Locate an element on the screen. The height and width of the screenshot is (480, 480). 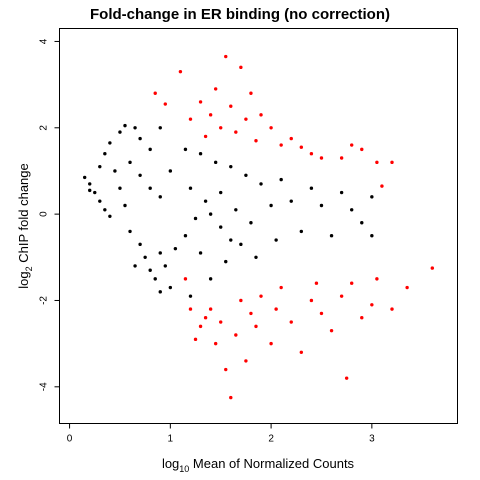
y-tick-label: 0 is located at coordinates (44, 214).